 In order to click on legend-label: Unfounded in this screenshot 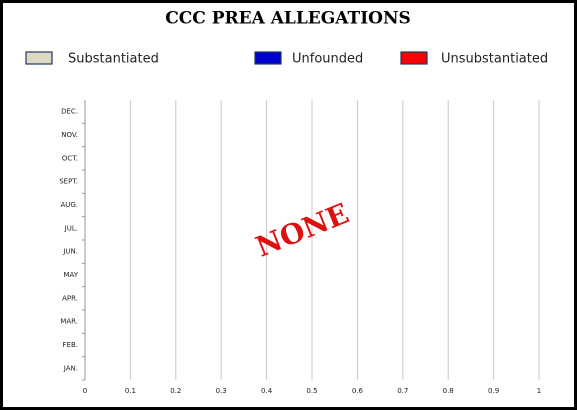, I will do `click(327, 59)`.